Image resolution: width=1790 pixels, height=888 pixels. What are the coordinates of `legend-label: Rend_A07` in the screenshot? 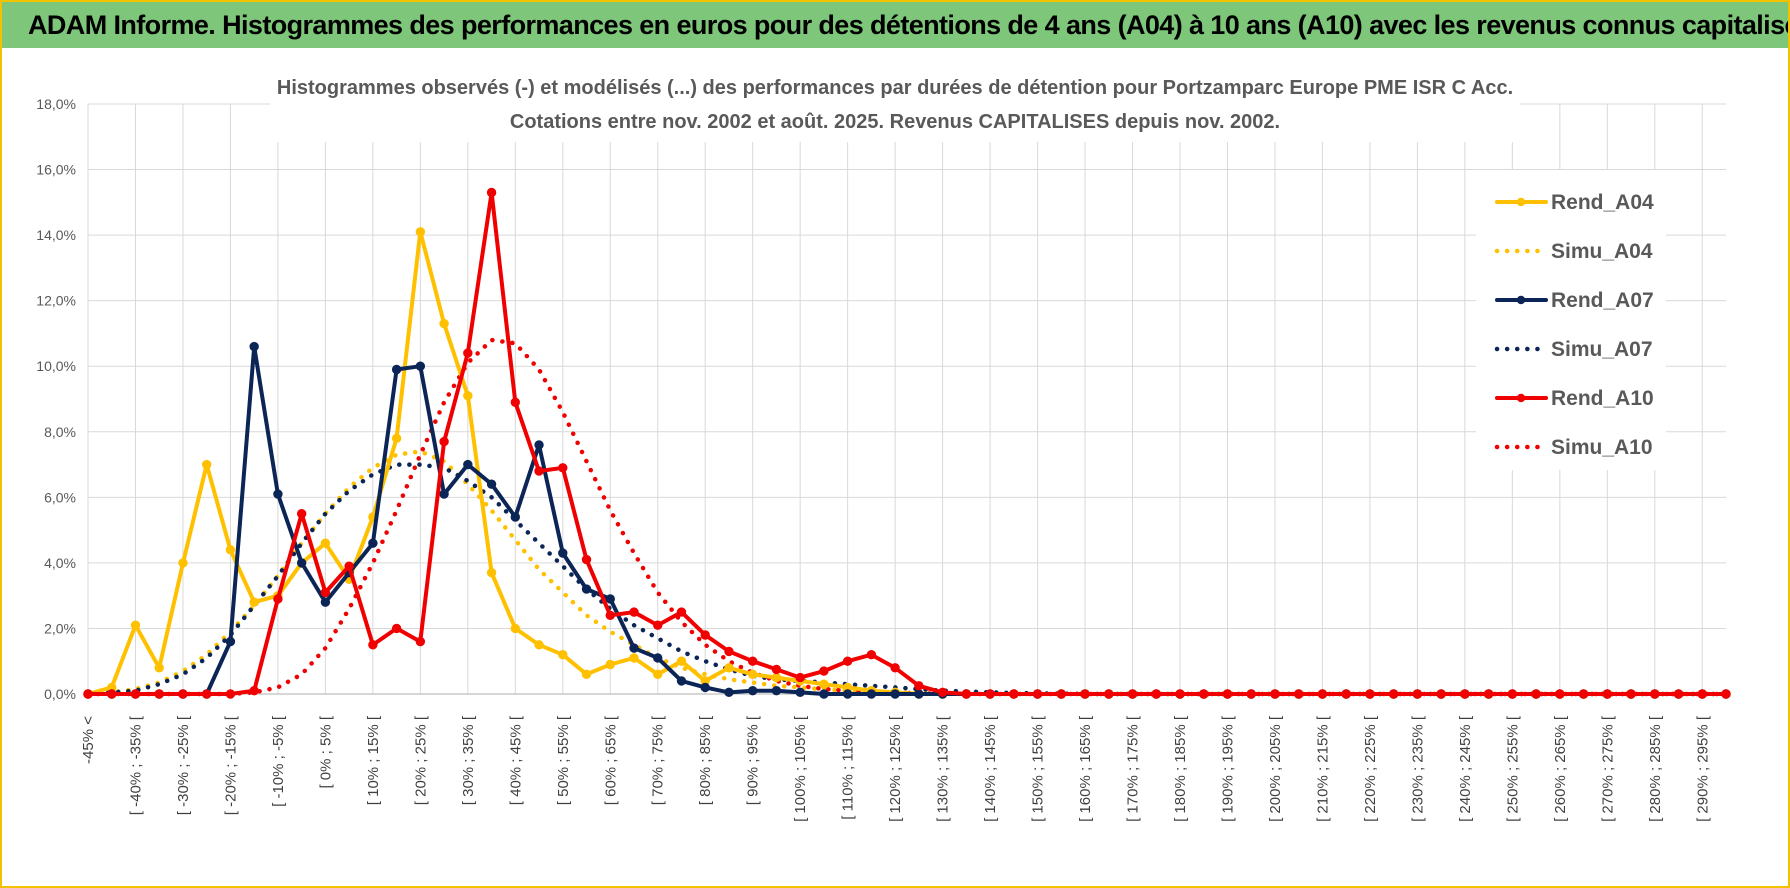 It's located at (1602, 300).